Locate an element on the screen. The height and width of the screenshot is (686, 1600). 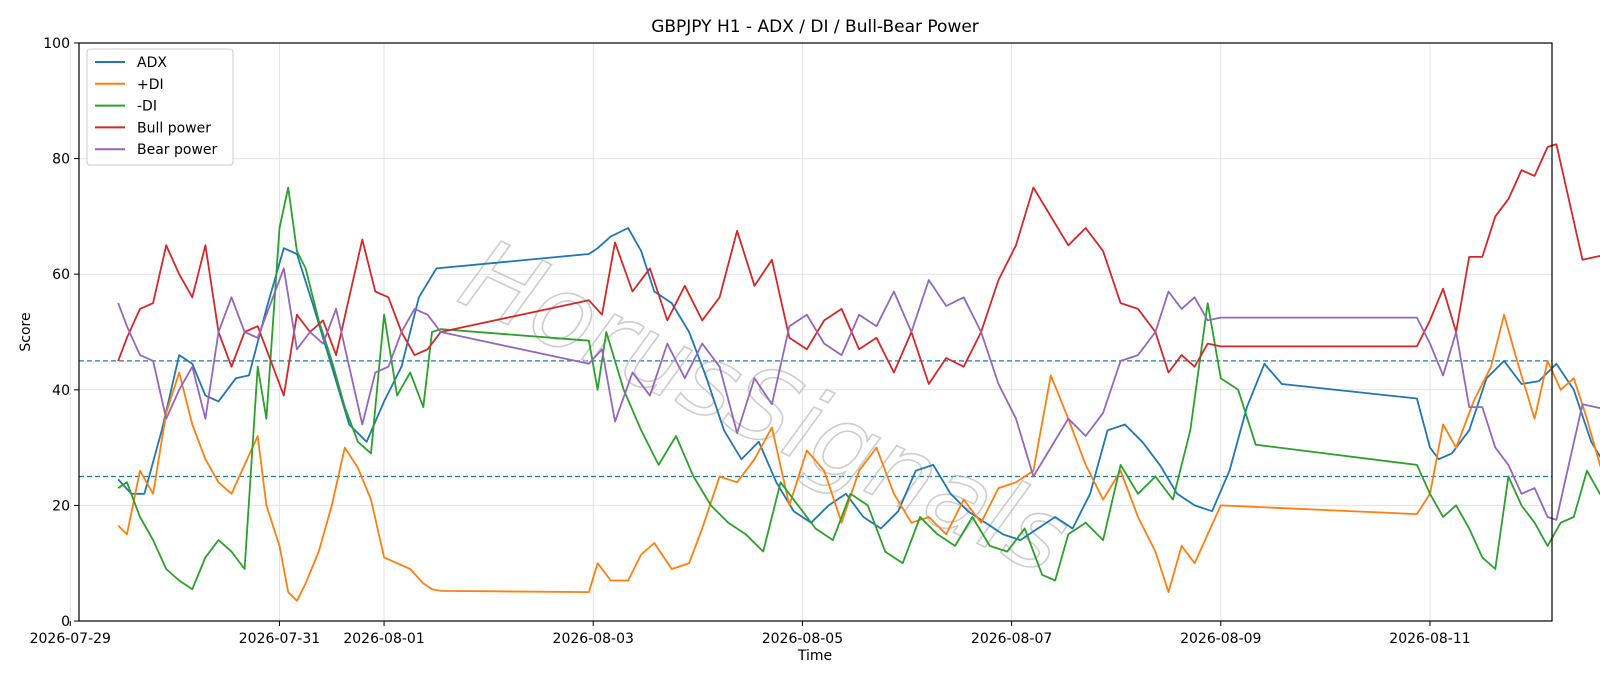
legend-label: Bull power is located at coordinates (174, 128).